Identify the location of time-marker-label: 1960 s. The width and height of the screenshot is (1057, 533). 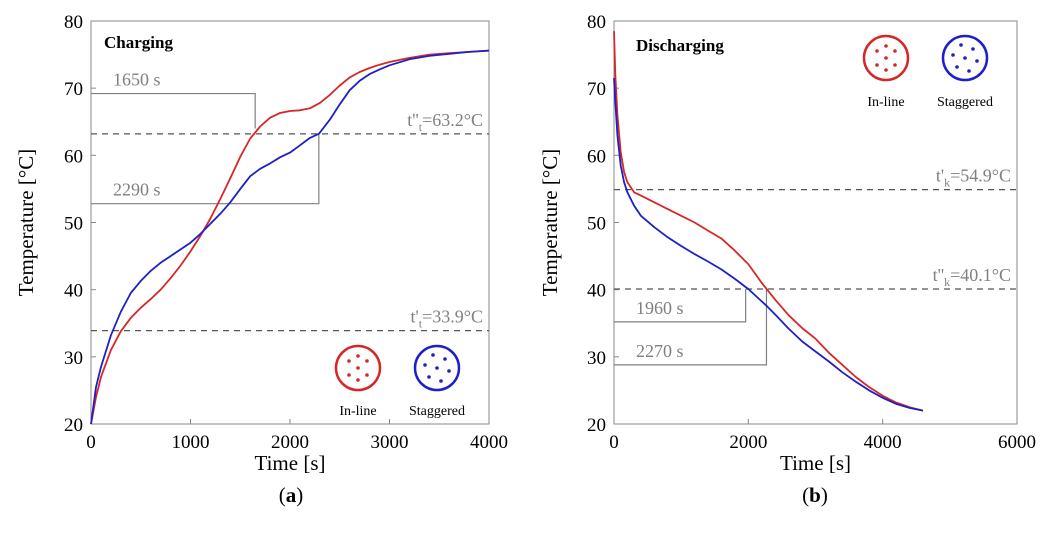
(660, 308).